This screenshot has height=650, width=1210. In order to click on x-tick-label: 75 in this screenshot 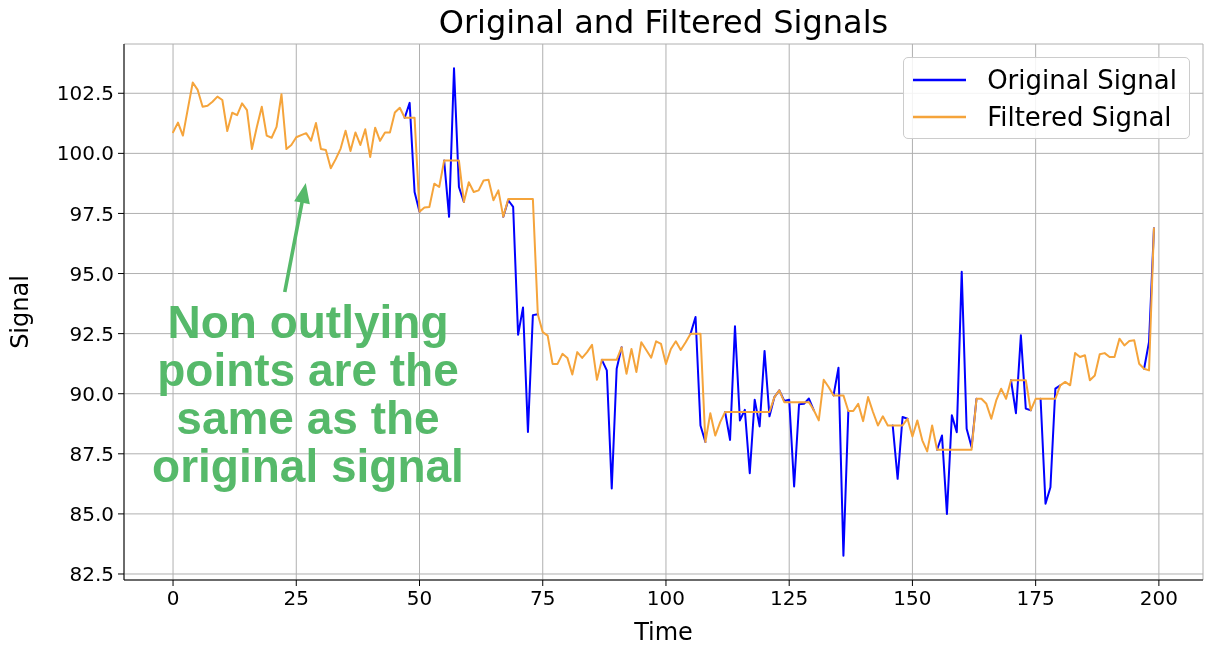, I will do `click(543, 598)`.